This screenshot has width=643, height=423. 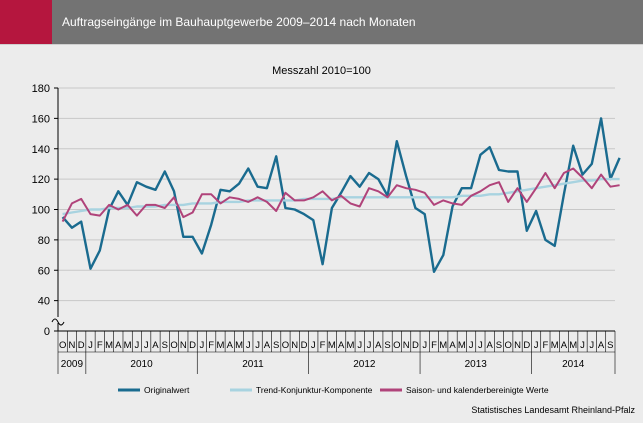 What do you see at coordinates (44, 241) in the screenshot?
I see `y-tick-label: 80` at bounding box center [44, 241].